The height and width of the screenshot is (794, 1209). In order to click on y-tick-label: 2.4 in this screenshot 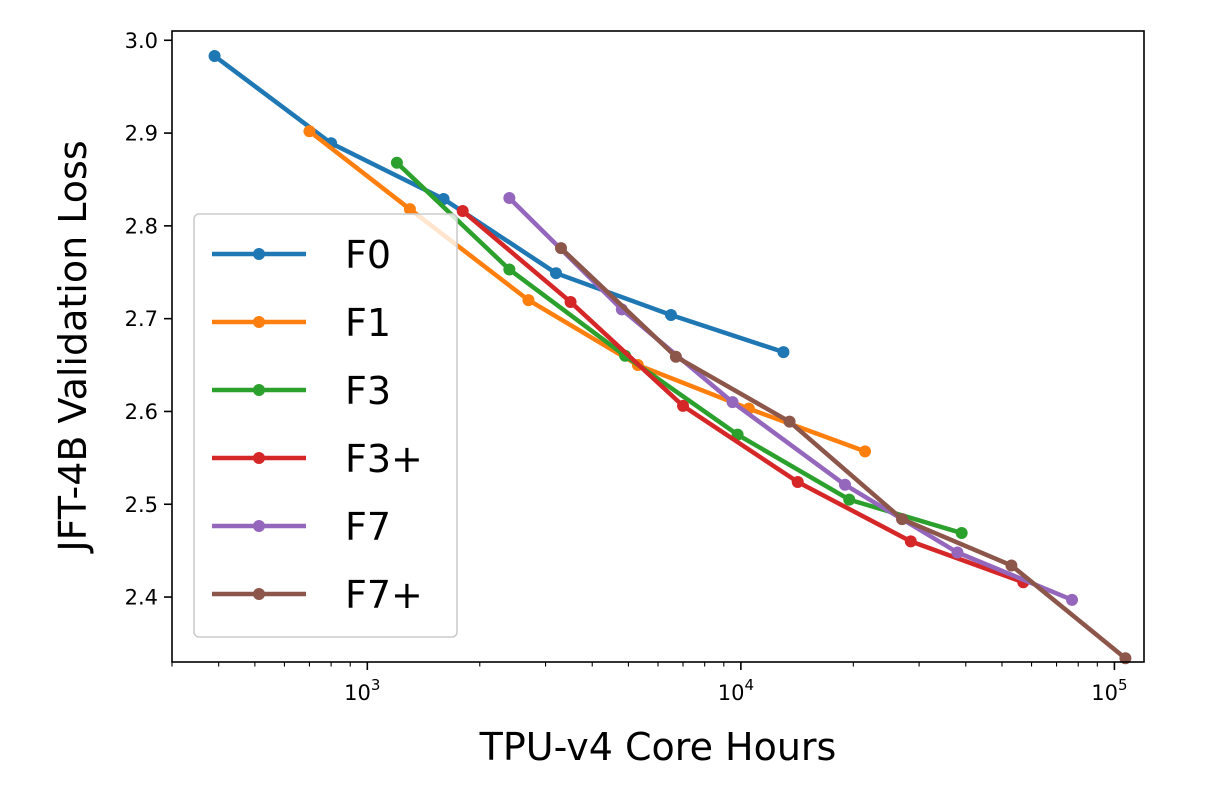, I will do `click(141, 598)`.